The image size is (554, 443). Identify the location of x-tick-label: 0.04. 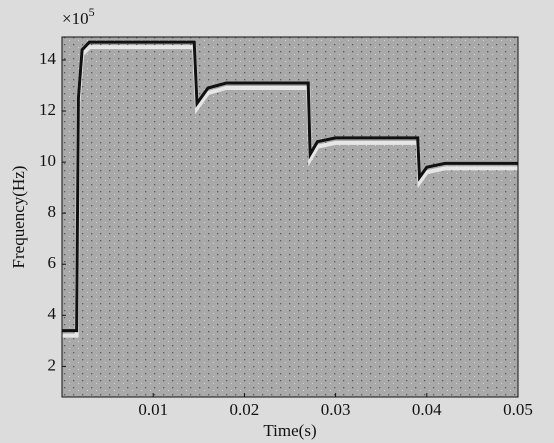
(427, 409).